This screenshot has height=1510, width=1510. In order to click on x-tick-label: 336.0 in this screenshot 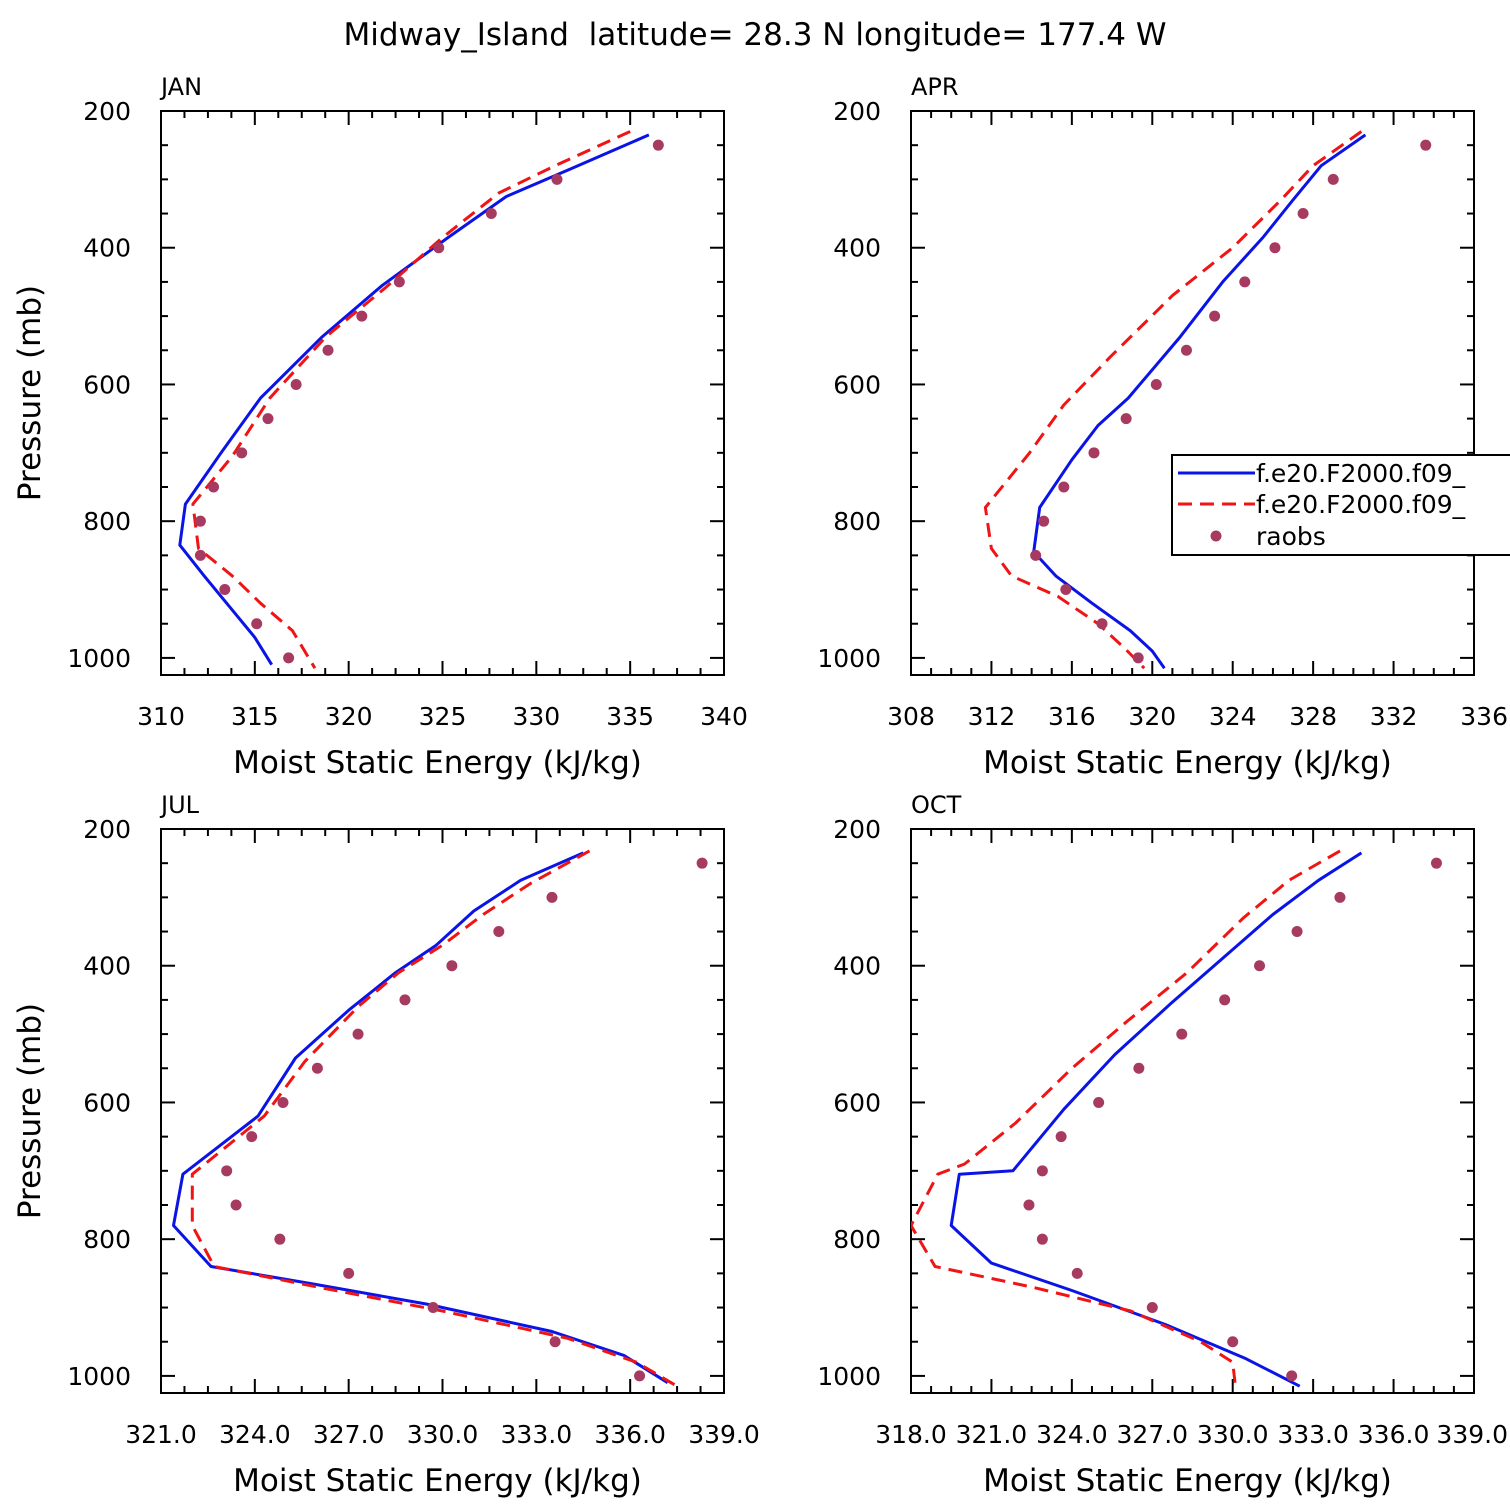, I will do `click(630, 1434)`.